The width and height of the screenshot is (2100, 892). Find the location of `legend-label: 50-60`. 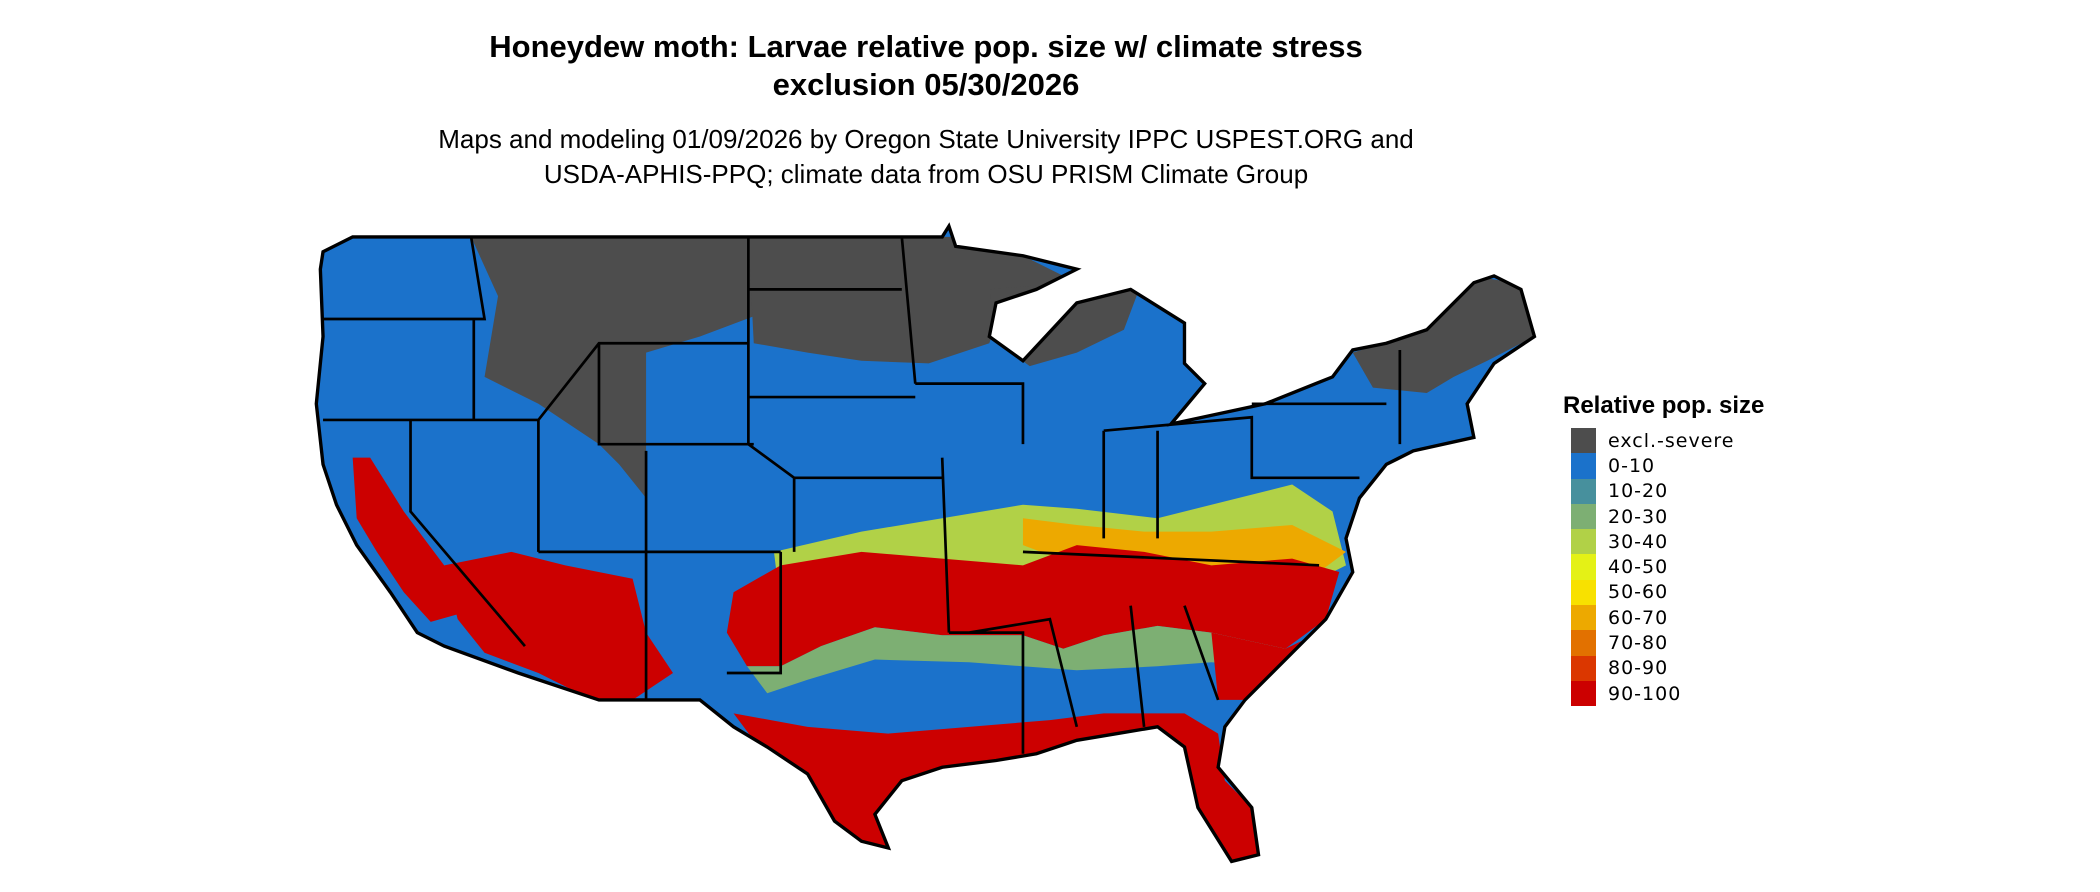

legend-label: 50-60 is located at coordinates (1638, 592).